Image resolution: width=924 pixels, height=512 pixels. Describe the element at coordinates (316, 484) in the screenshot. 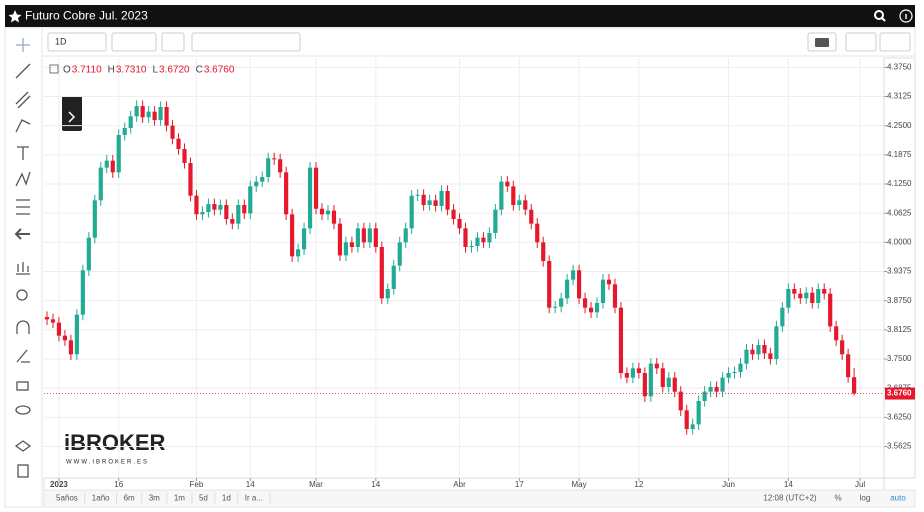

I see `x-tick-label: Mar` at that location.